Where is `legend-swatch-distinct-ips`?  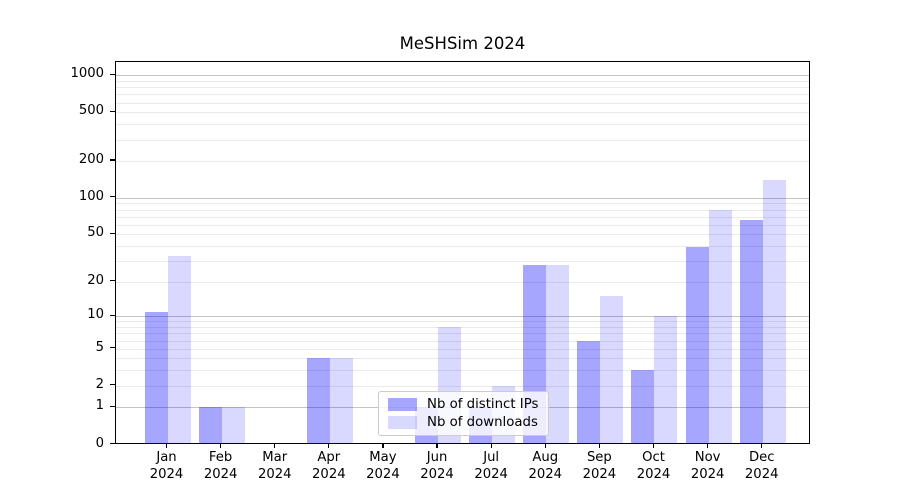 legend-swatch-distinct-ips is located at coordinates (402, 404).